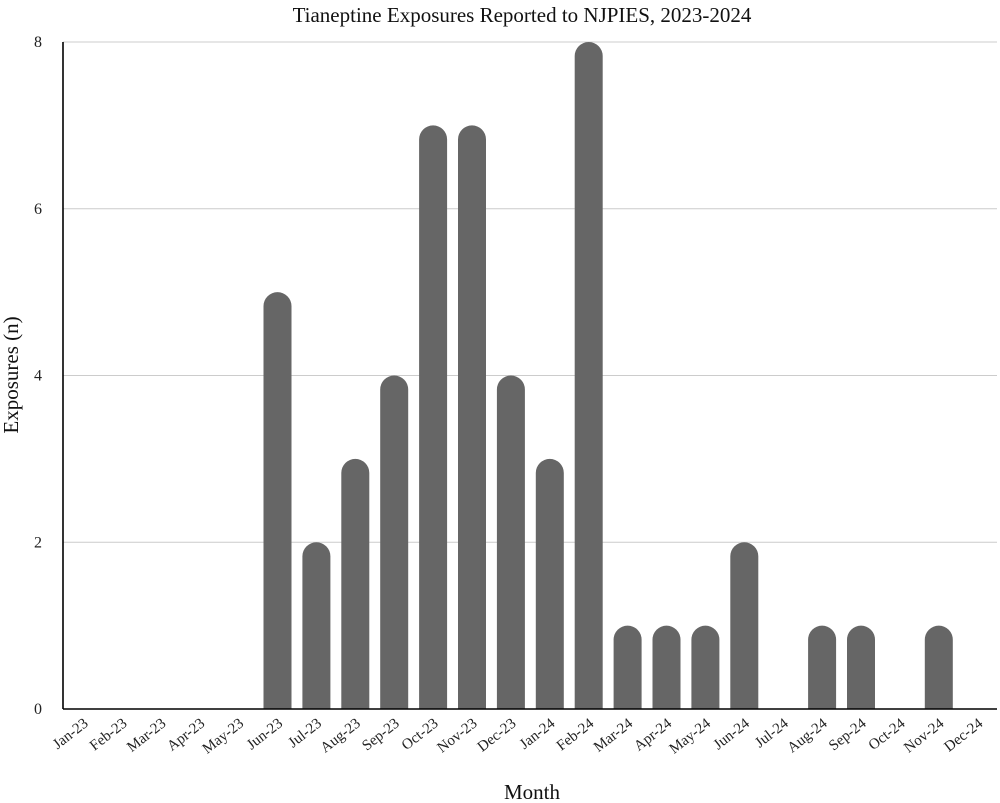  What do you see at coordinates (38, 542) in the screenshot?
I see `y-tick-label: 2` at bounding box center [38, 542].